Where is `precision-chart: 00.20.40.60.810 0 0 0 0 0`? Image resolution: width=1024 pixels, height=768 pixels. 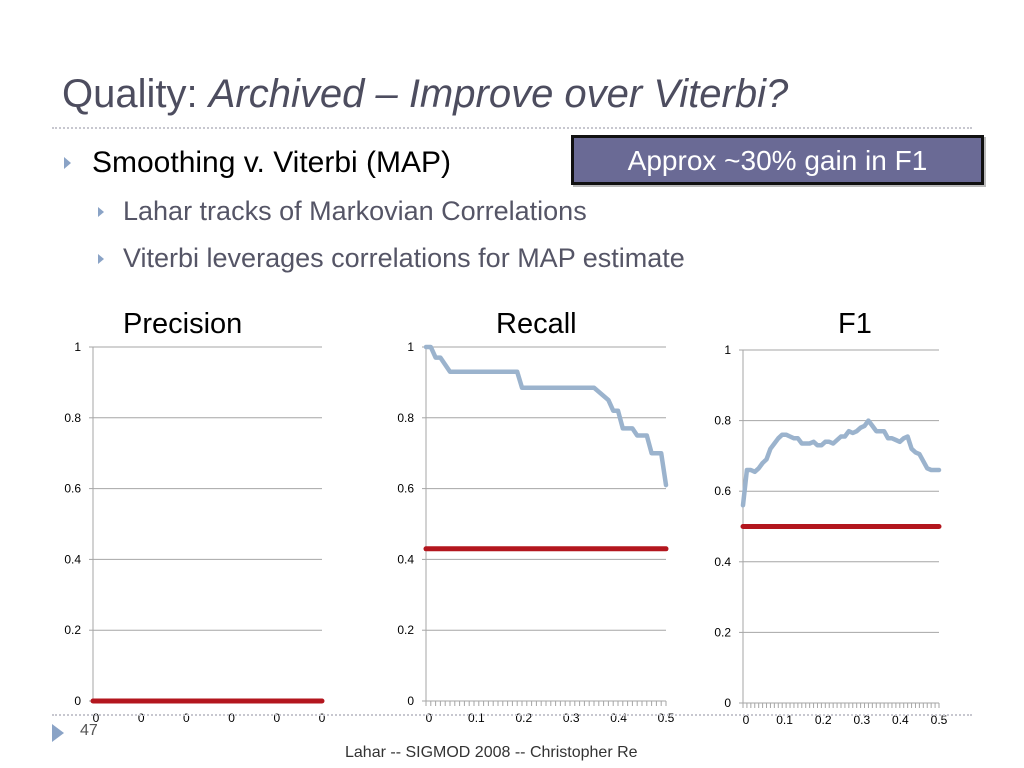
precision-chart: 00.20.40.60.810 0 0 0 0 0 is located at coordinates (194, 532).